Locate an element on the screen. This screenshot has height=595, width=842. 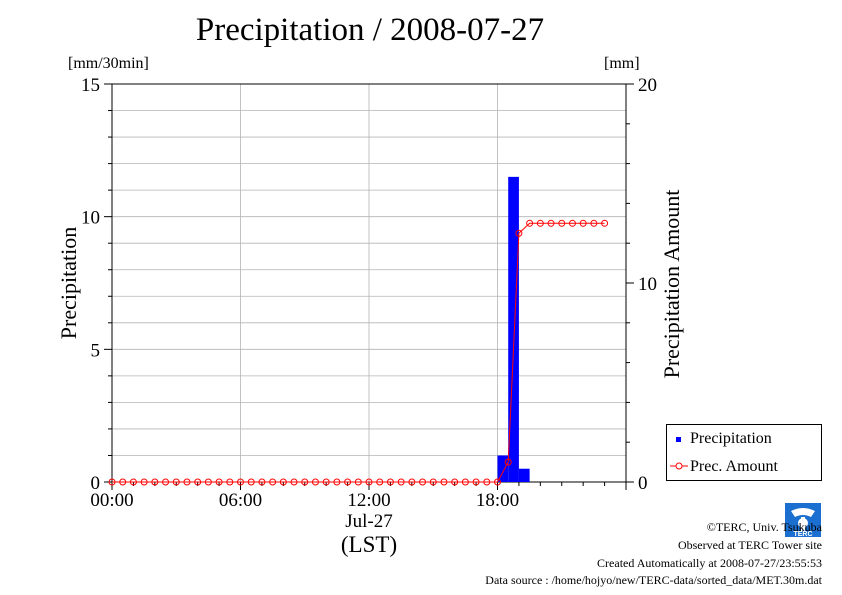
right-axis-tick-label: 20 is located at coordinates (647, 85).